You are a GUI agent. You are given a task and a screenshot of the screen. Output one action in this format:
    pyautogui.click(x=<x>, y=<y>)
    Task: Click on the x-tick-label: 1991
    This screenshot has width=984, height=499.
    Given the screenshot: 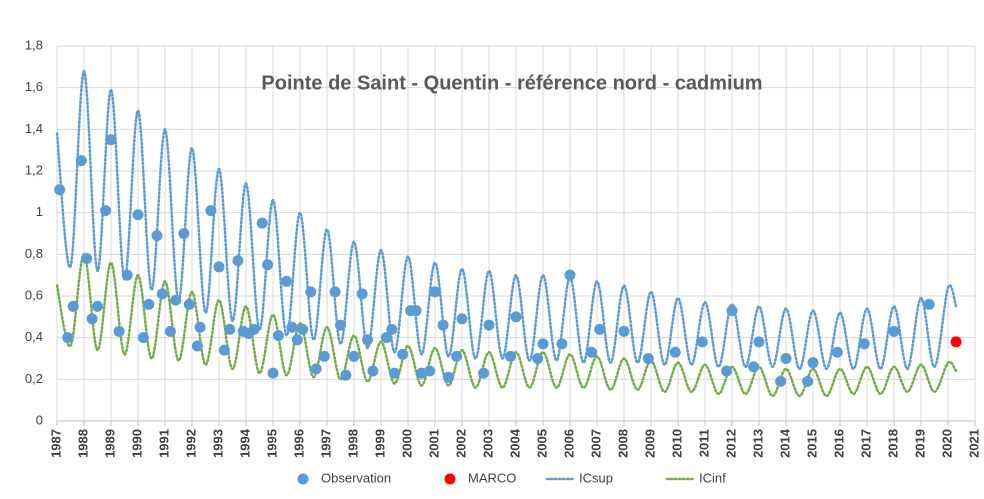 What is the action you would take?
    pyautogui.click(x=163, y=443)
    